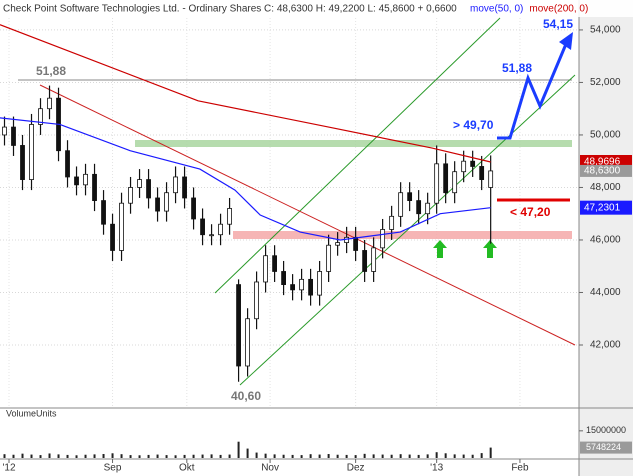  Describe the element at coordinates (605, 187) in the screenshot. I see `y-tick-label: 48,000` at that location.